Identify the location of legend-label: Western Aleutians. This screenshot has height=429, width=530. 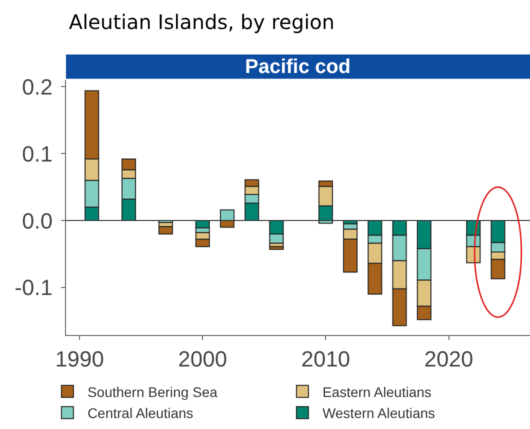
(379, 413).